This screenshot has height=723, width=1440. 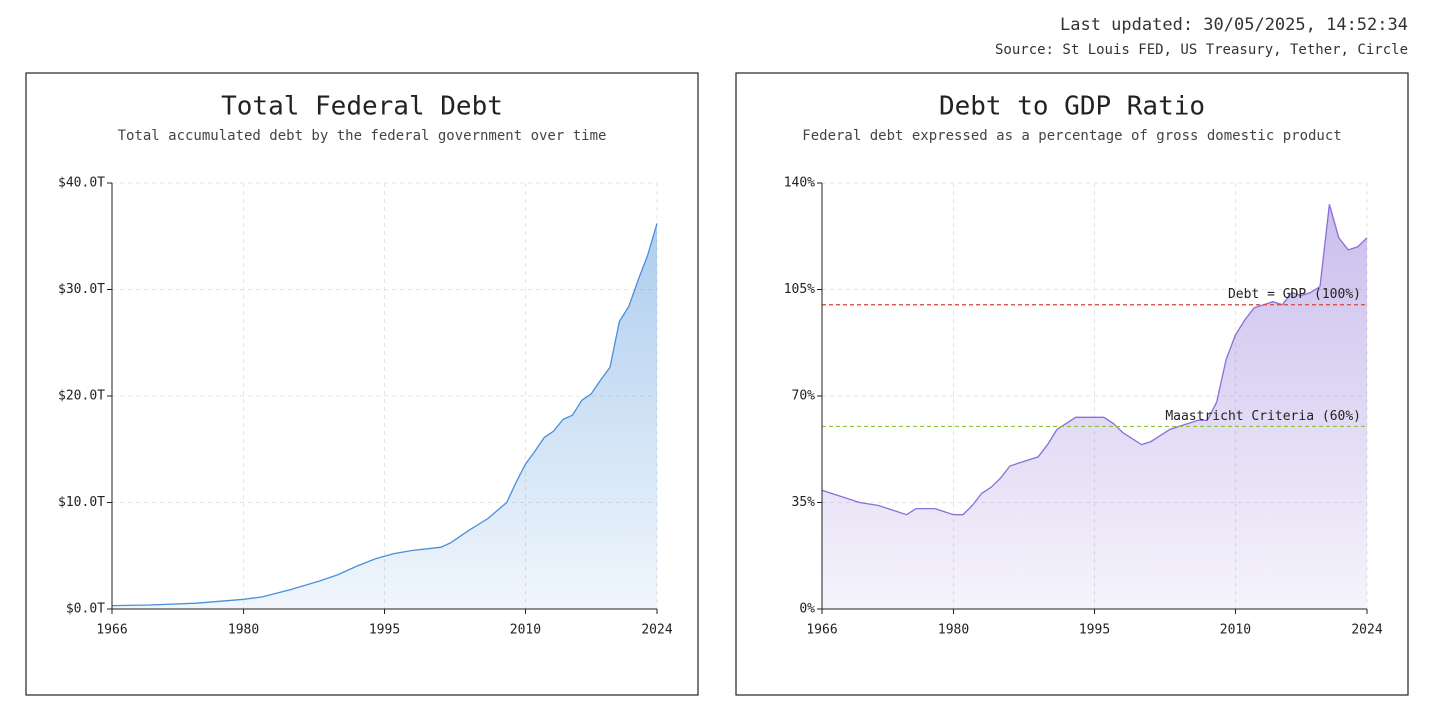 I want to click on y-tick-label: $20.0T, so click(x=81, y=396).